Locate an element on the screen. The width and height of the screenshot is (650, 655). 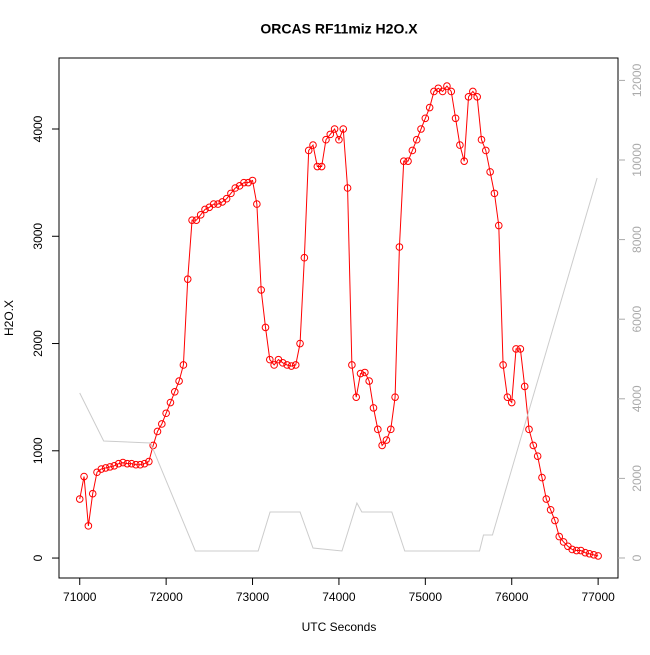
chart-title: ORCAS RF11miz H2O.X is located at coordinates (339, 29).